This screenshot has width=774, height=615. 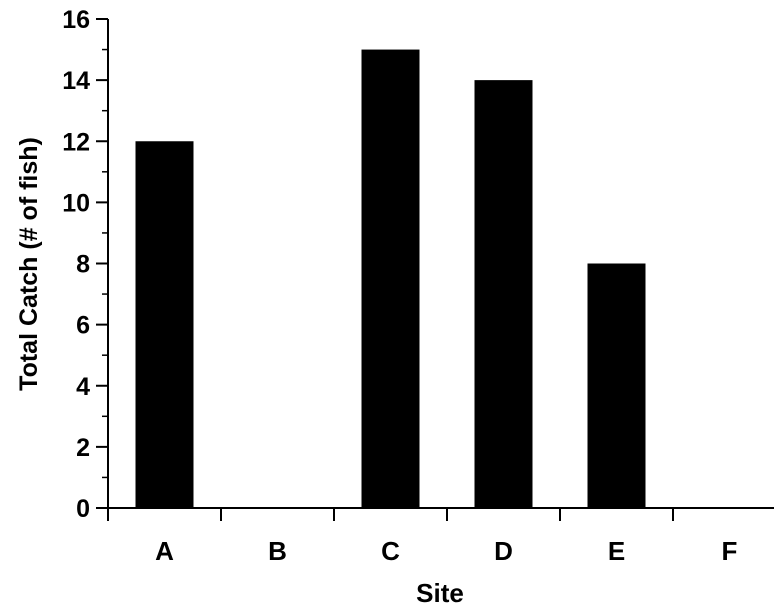 What do you see at coordinates (76, 203) in the screenshot?
I see `y-tick-label: 10` at bounding box center [76, 203].